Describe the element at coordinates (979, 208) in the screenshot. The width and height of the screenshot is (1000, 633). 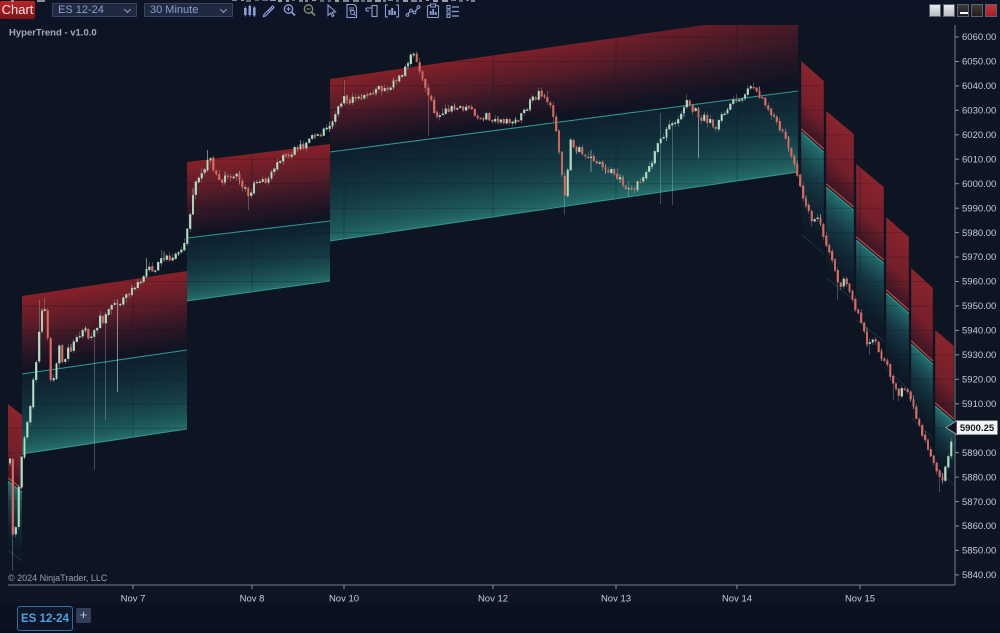
I see `svg-text: 5990.00` at that location.